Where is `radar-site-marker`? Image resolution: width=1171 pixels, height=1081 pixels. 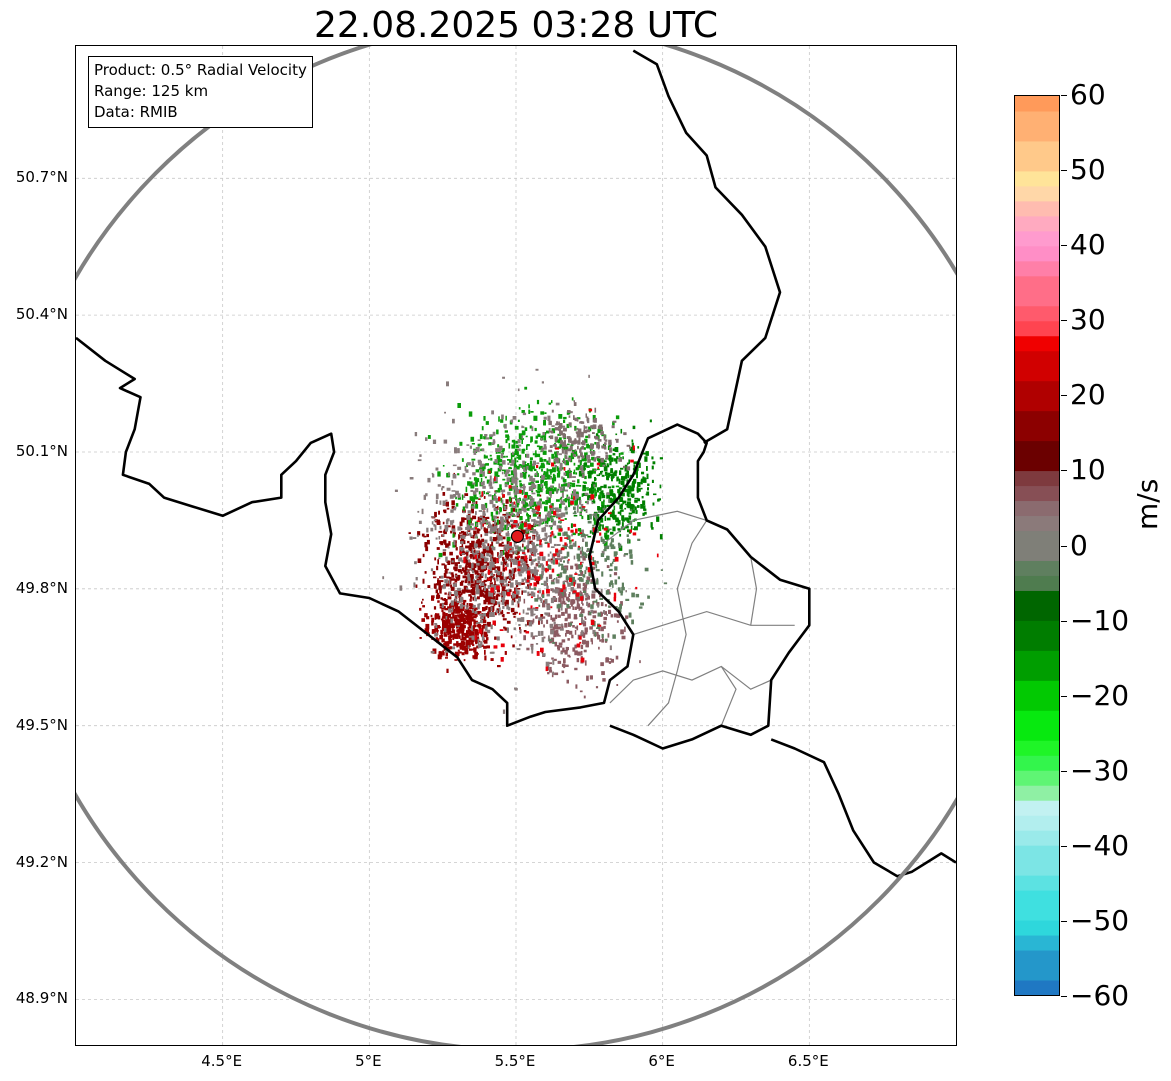
radar-site-marker is located at coordinates (517, 536).